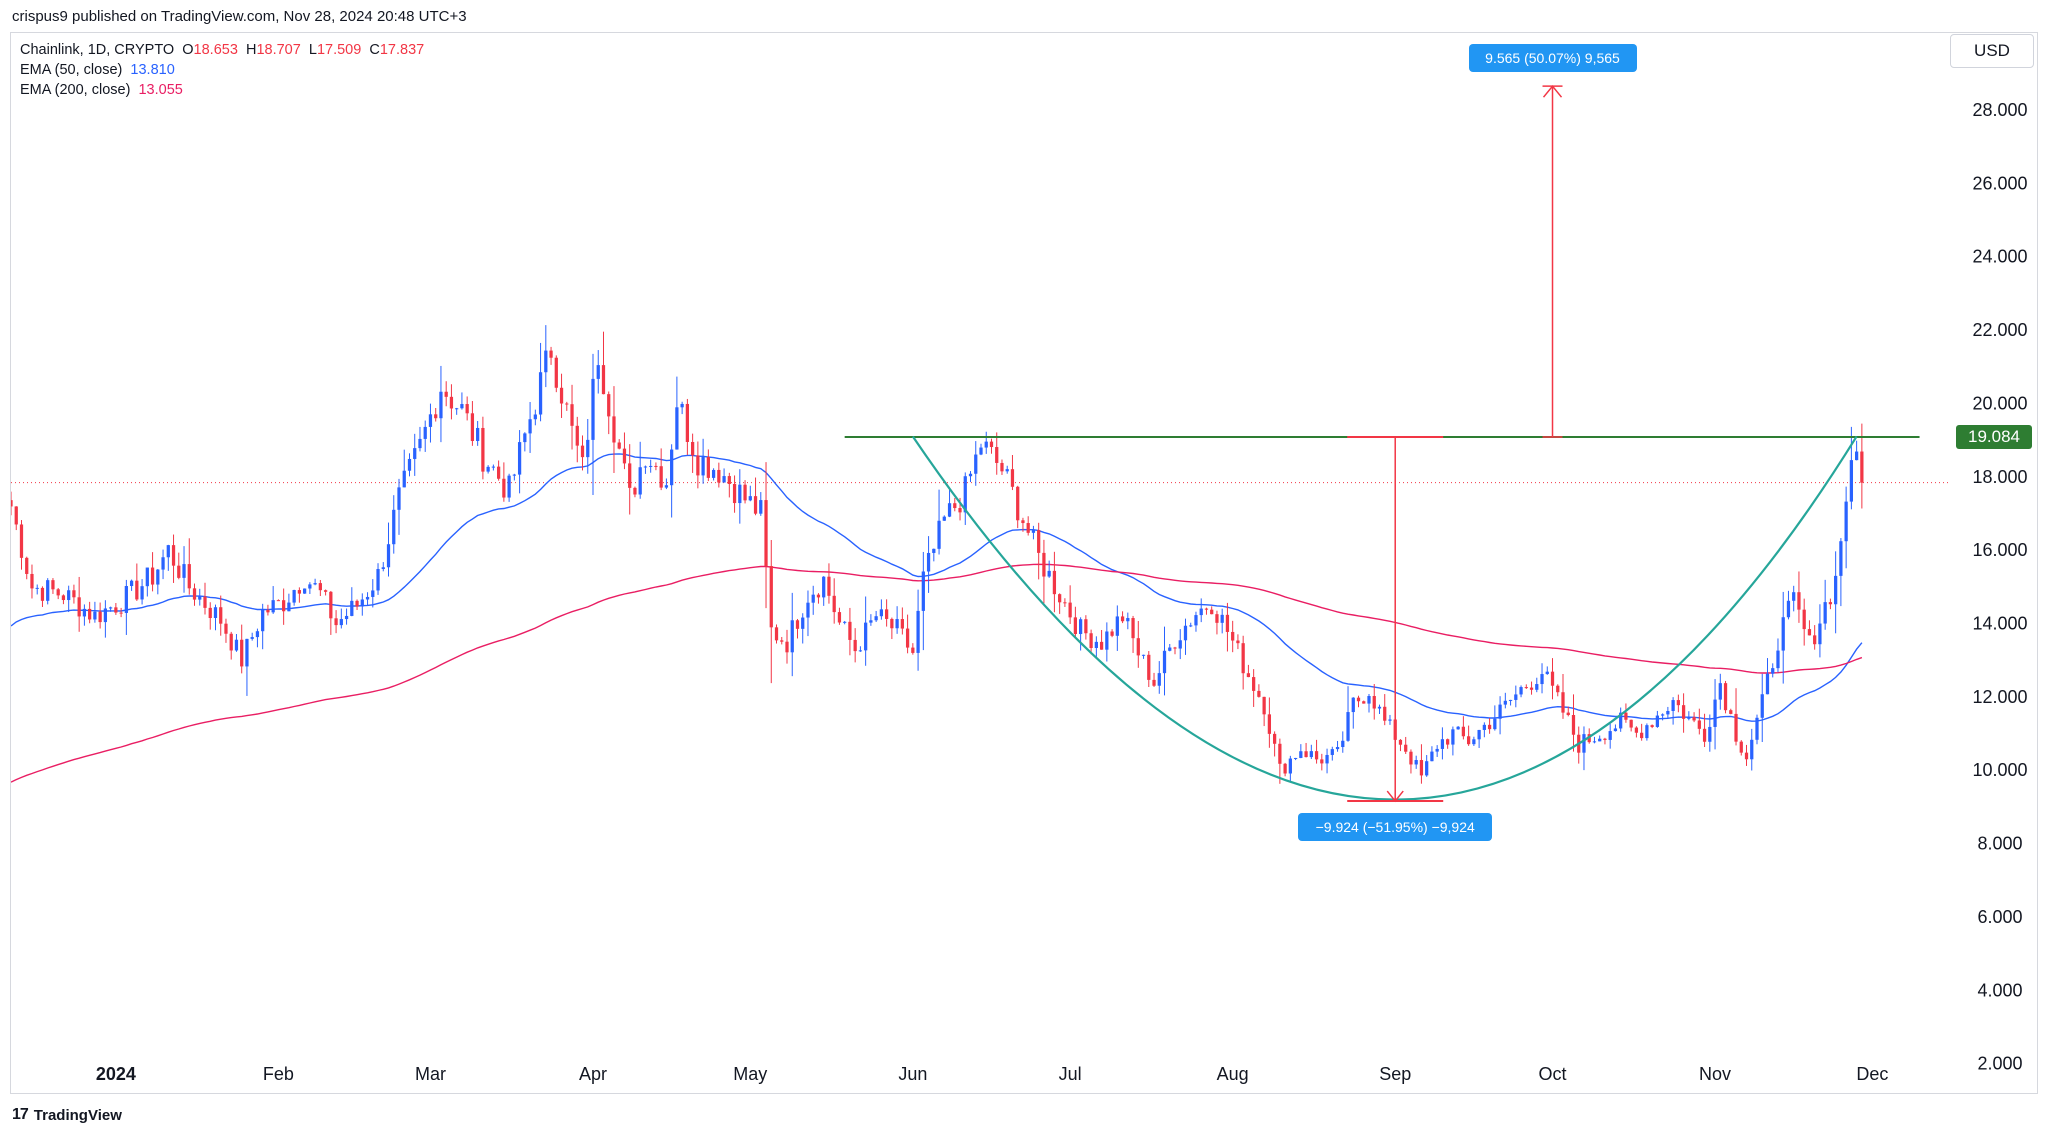 The image size is (2048, 1136). What do you see at coordinates (67, 1115) in the screenshot?
I see `tradingview-brand: 17 TradingView` at bounding box center [67, 1115].